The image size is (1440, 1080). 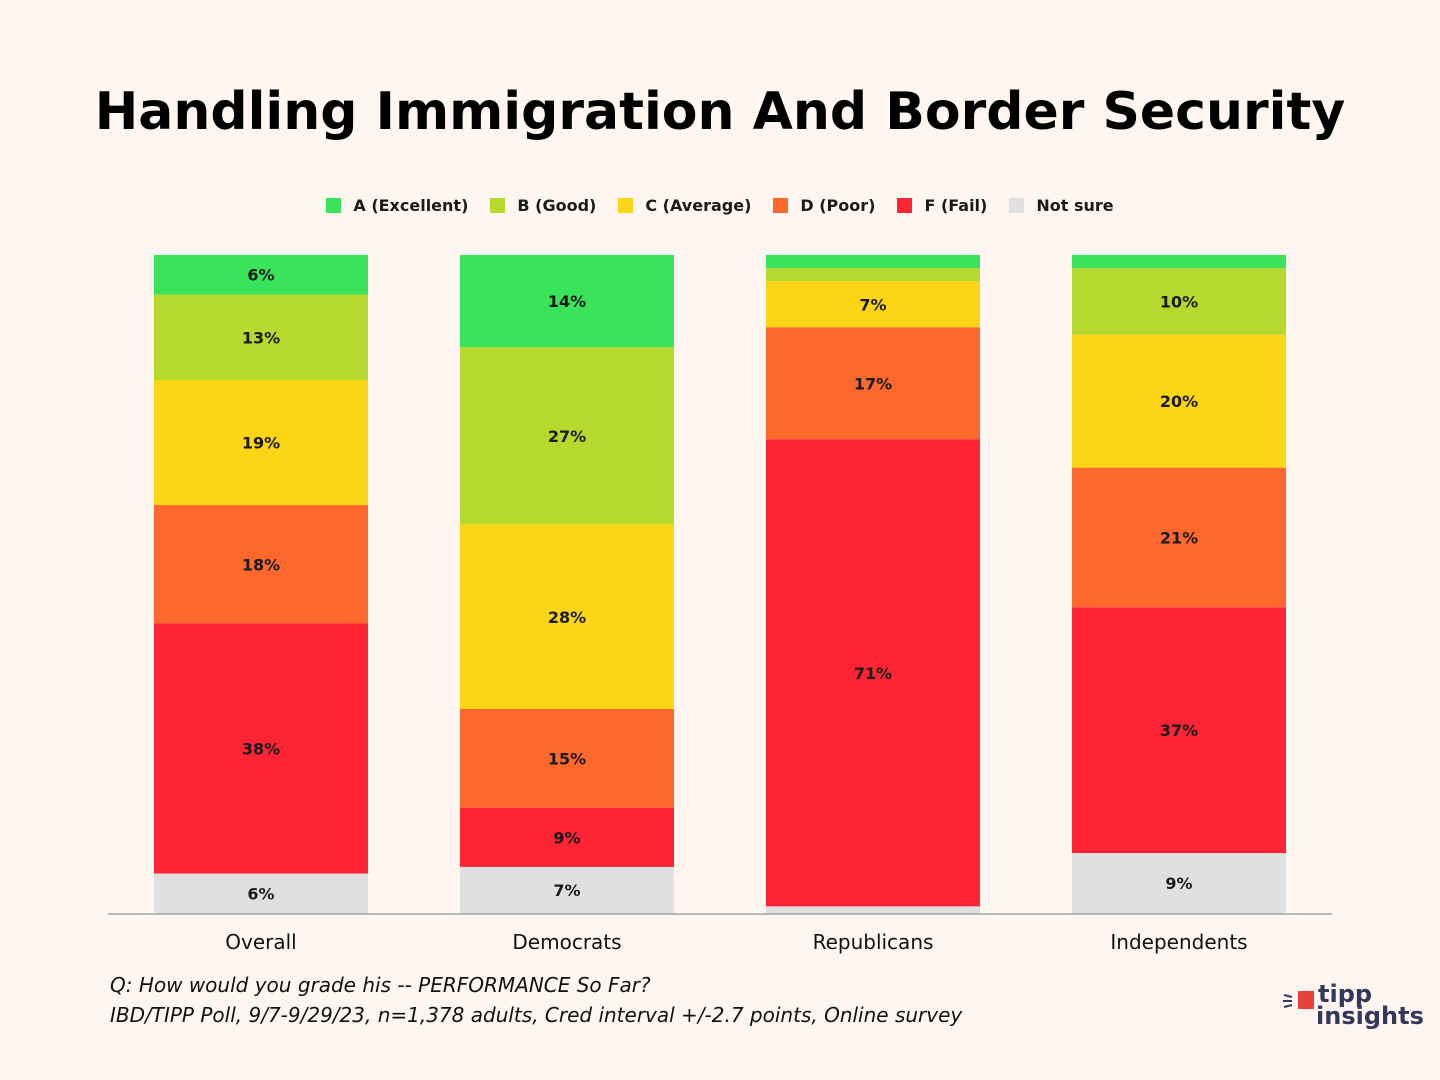 I want to click on data-label: 20%, so click(x=1179, y=401).